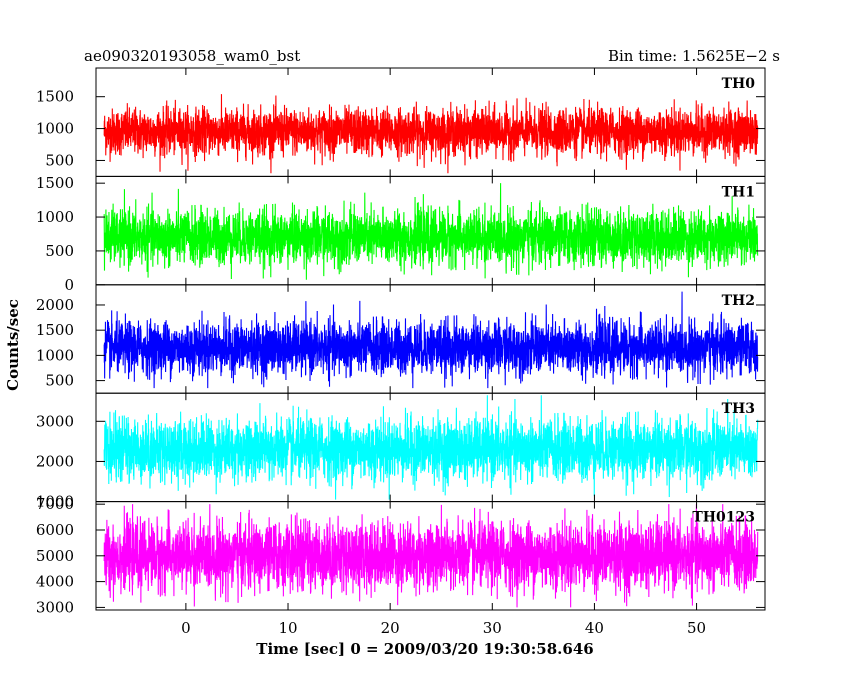 Image resolution: width=850 pixels, height=680 pixels. I want to click on x-tick-label: 10, so click(287, 628).